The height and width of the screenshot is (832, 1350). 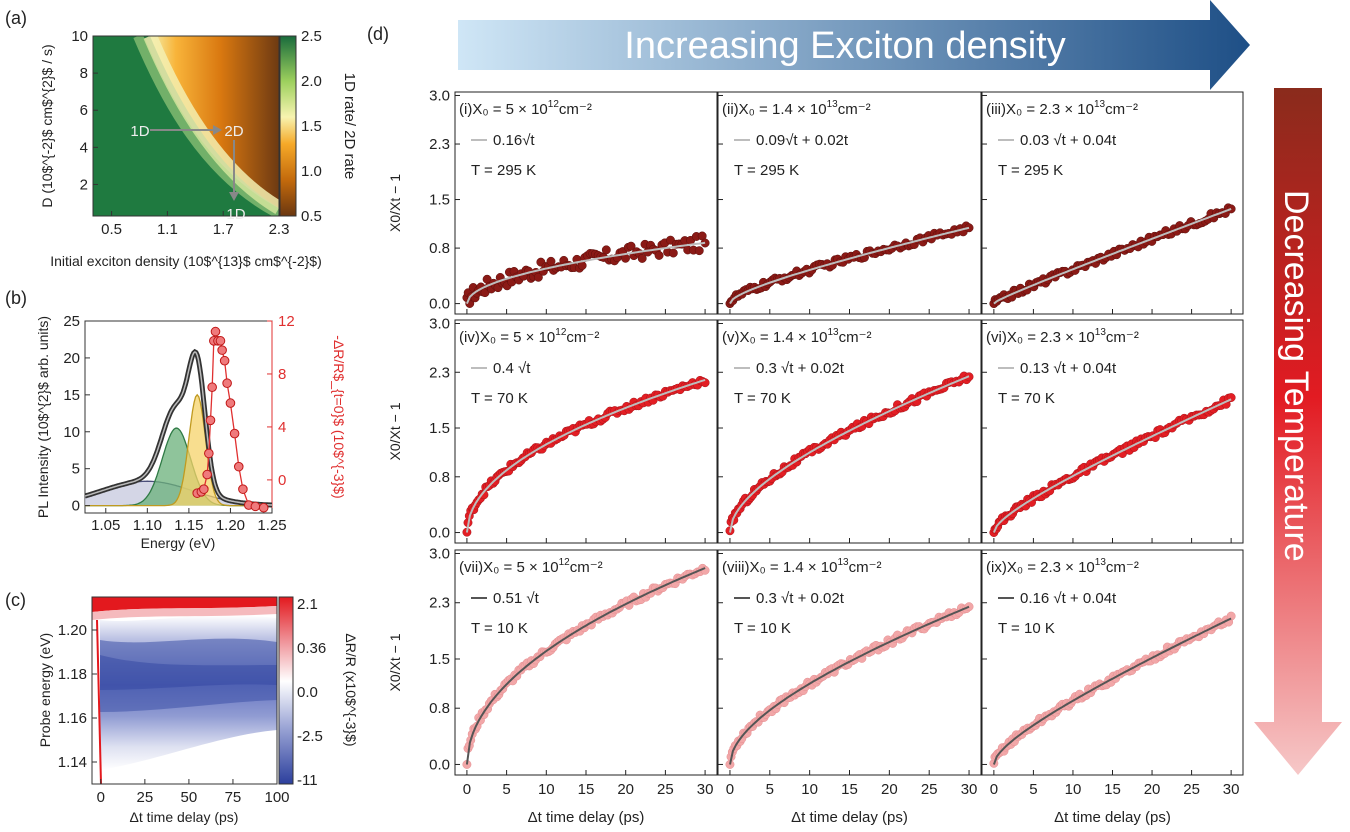 What do you see at coordinates (311, 171) in the screenshot?
I see `panel-a-colorbar-tick: 1.0` at bounding box center [311, 171].